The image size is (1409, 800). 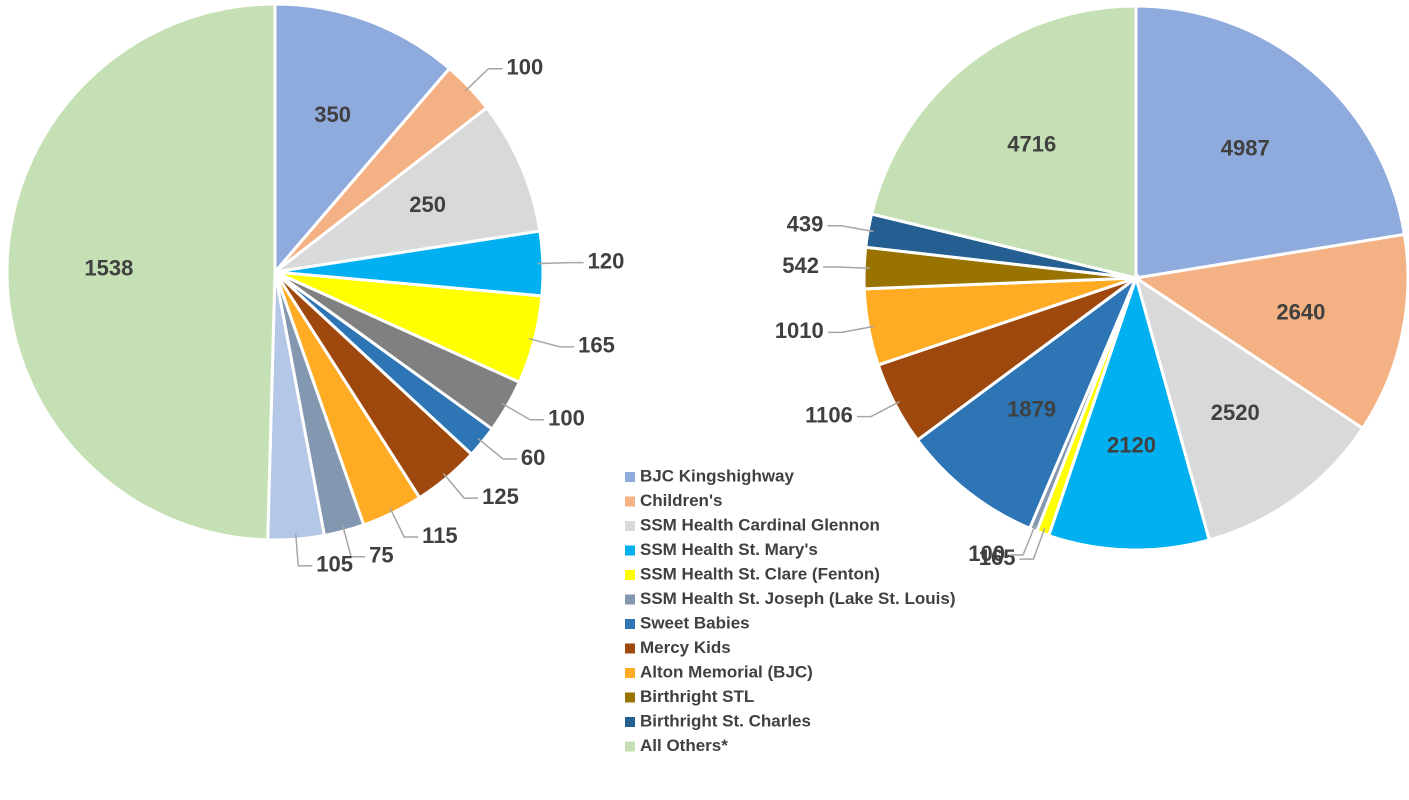 I want to click on data-label: 115, so click(x=440, y=535).